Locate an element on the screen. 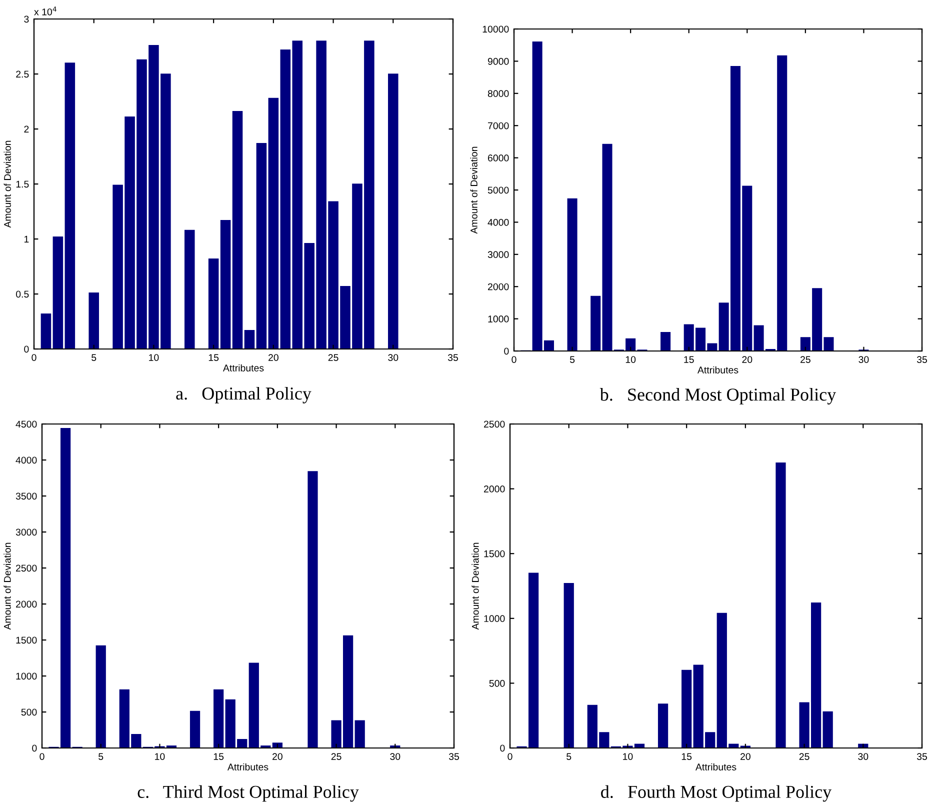  text: a. Optimal Policy is located at coordinates (244, 395).